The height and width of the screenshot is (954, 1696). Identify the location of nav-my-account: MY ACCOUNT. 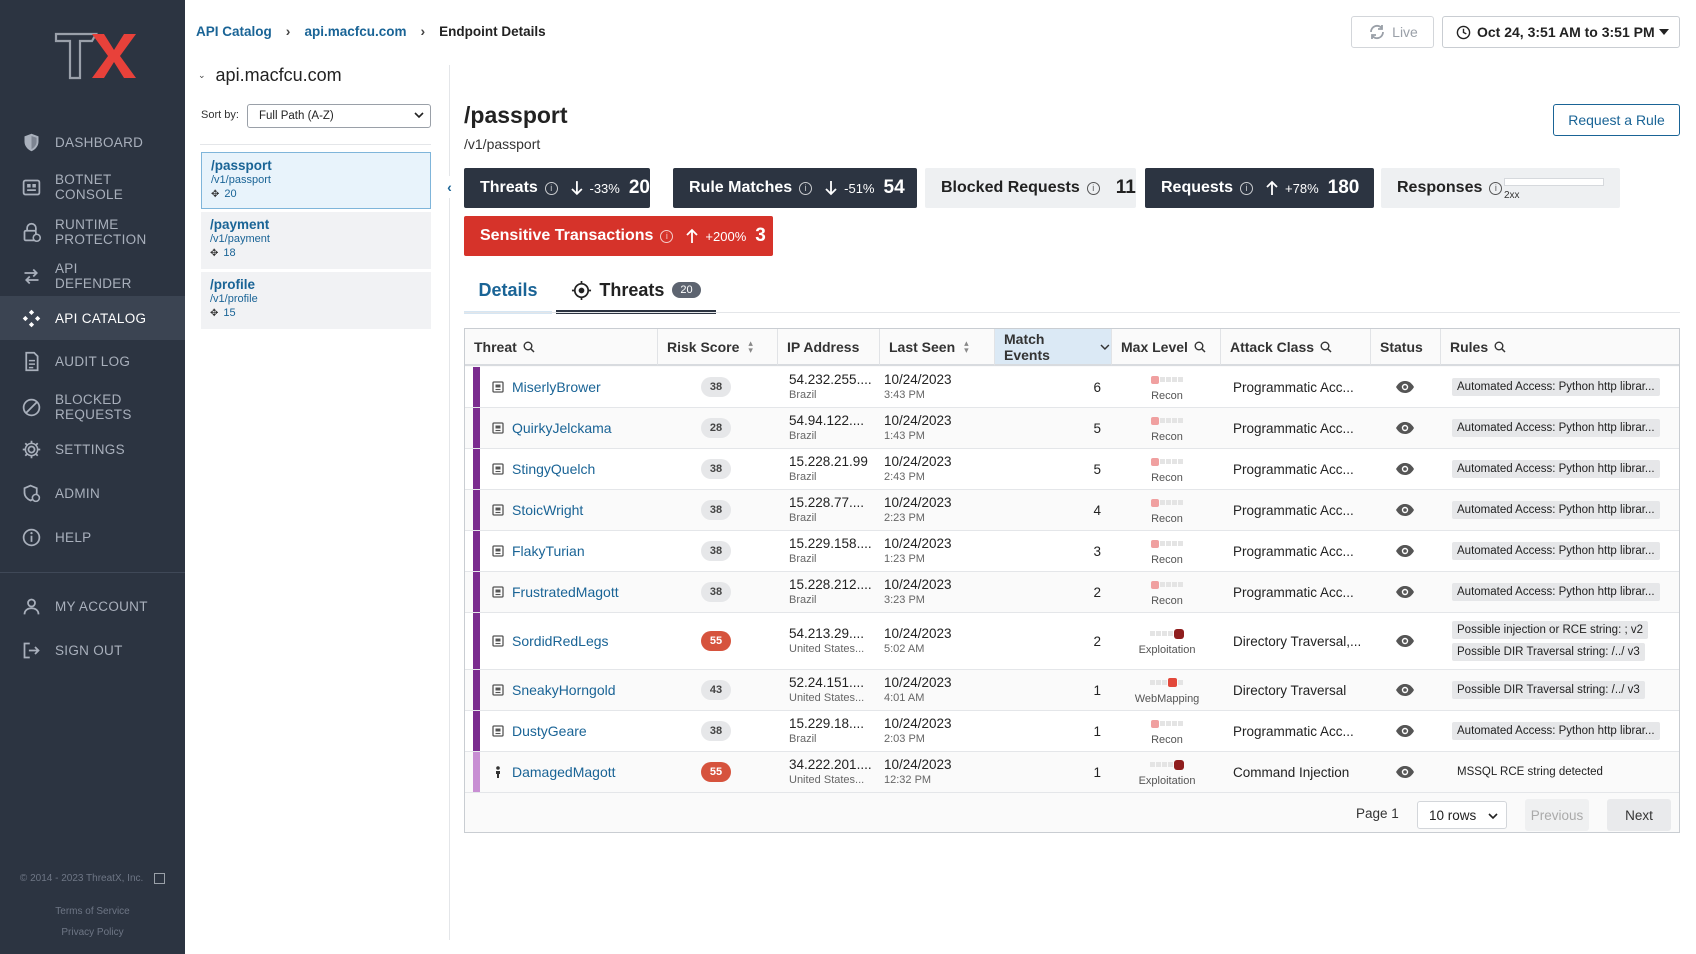
(92, 606).